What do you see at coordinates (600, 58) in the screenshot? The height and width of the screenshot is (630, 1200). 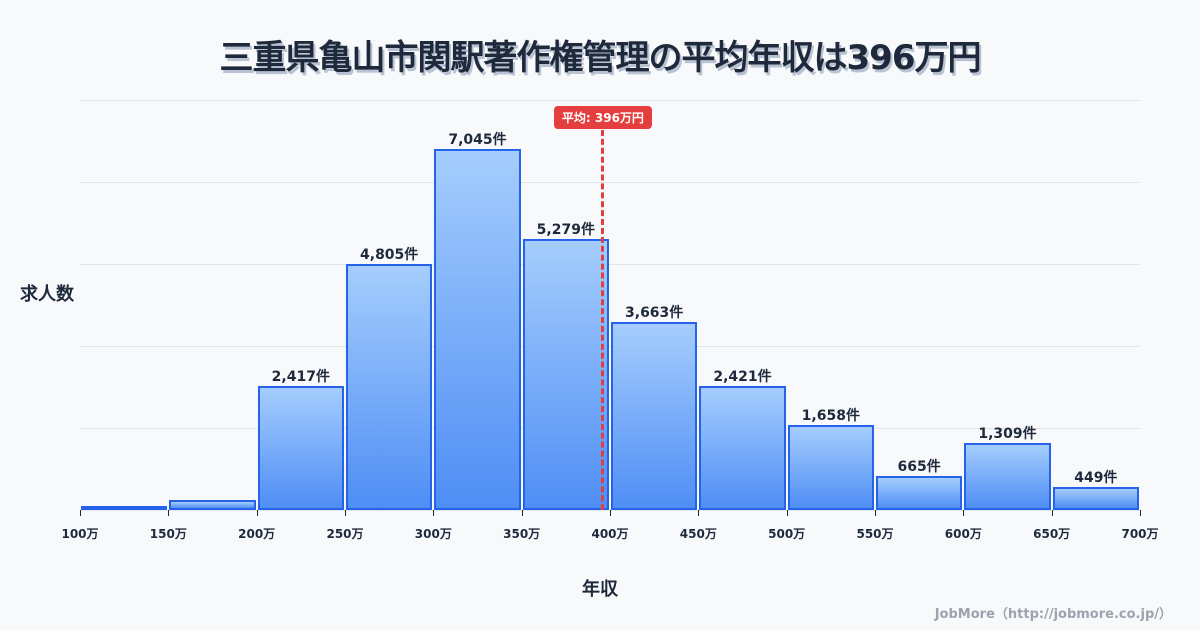 I see `chart-title: 三重県亀山市関駅著作権管理の平均年収は396万円` at bounding box center [600, 58].